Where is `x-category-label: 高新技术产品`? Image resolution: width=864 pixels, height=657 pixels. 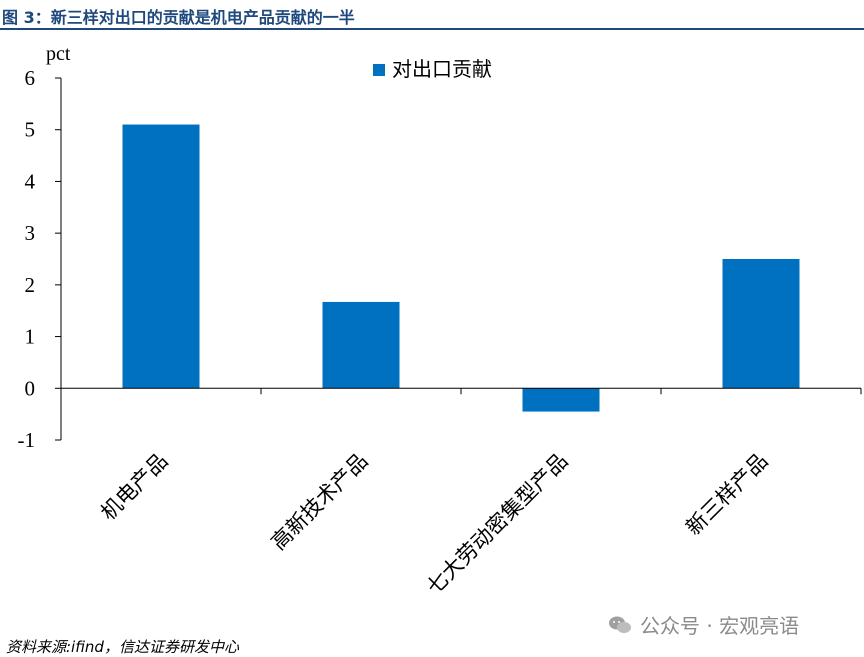
x-category-label: 高新技术产品 is located at coordinates (319, 502).